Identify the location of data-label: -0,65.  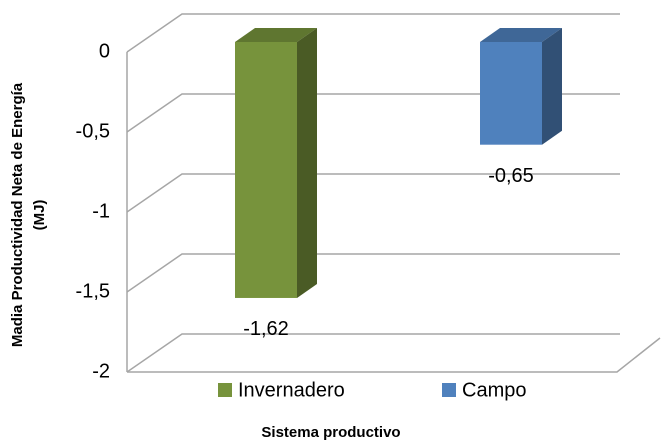
(511, 176).